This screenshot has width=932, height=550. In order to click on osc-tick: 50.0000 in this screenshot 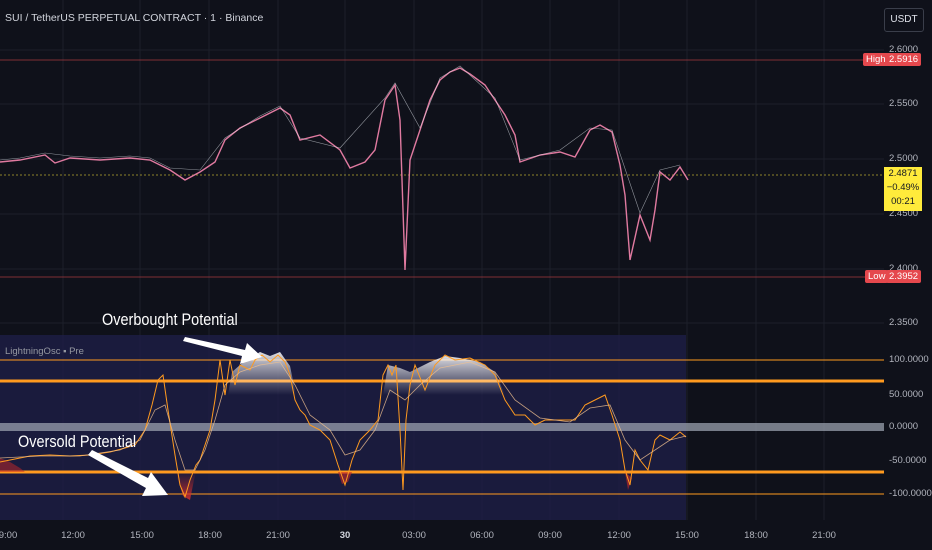, I will do `click(906, 394)`.